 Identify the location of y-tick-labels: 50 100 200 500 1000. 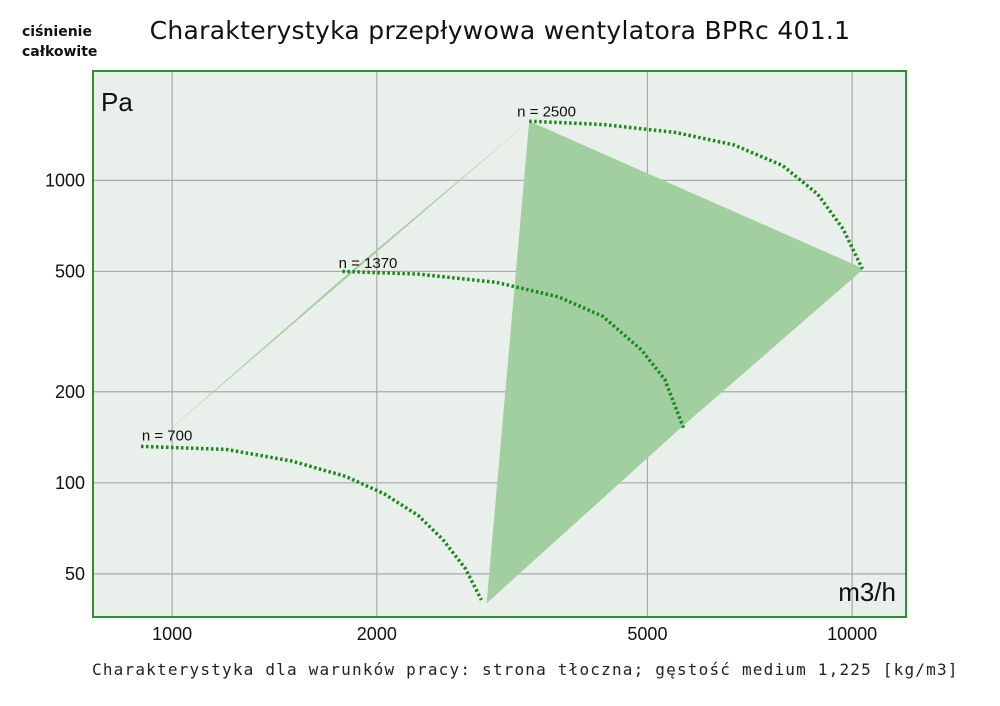
(65, 376).